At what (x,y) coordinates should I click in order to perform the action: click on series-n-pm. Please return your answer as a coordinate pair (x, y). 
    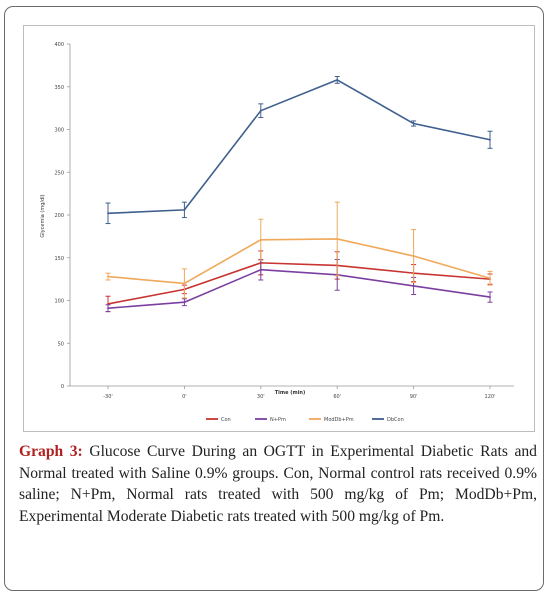
    Looking at the image, I should click on (299, 285).